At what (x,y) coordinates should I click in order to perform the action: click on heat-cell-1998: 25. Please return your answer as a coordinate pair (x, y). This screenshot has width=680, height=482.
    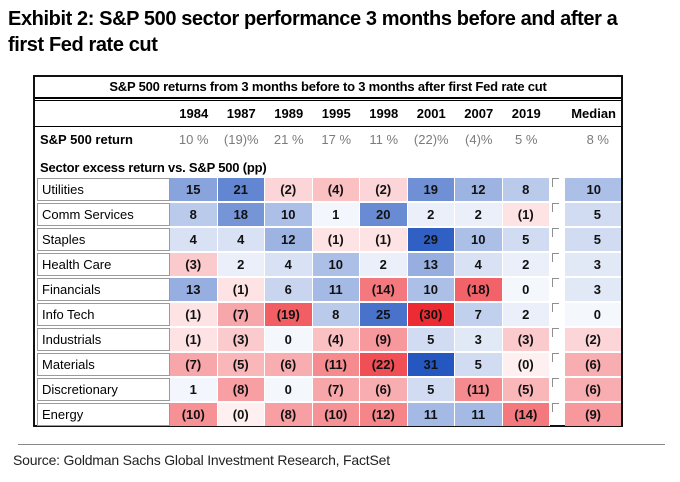
    Looking at the image, I should click on (384, 314).